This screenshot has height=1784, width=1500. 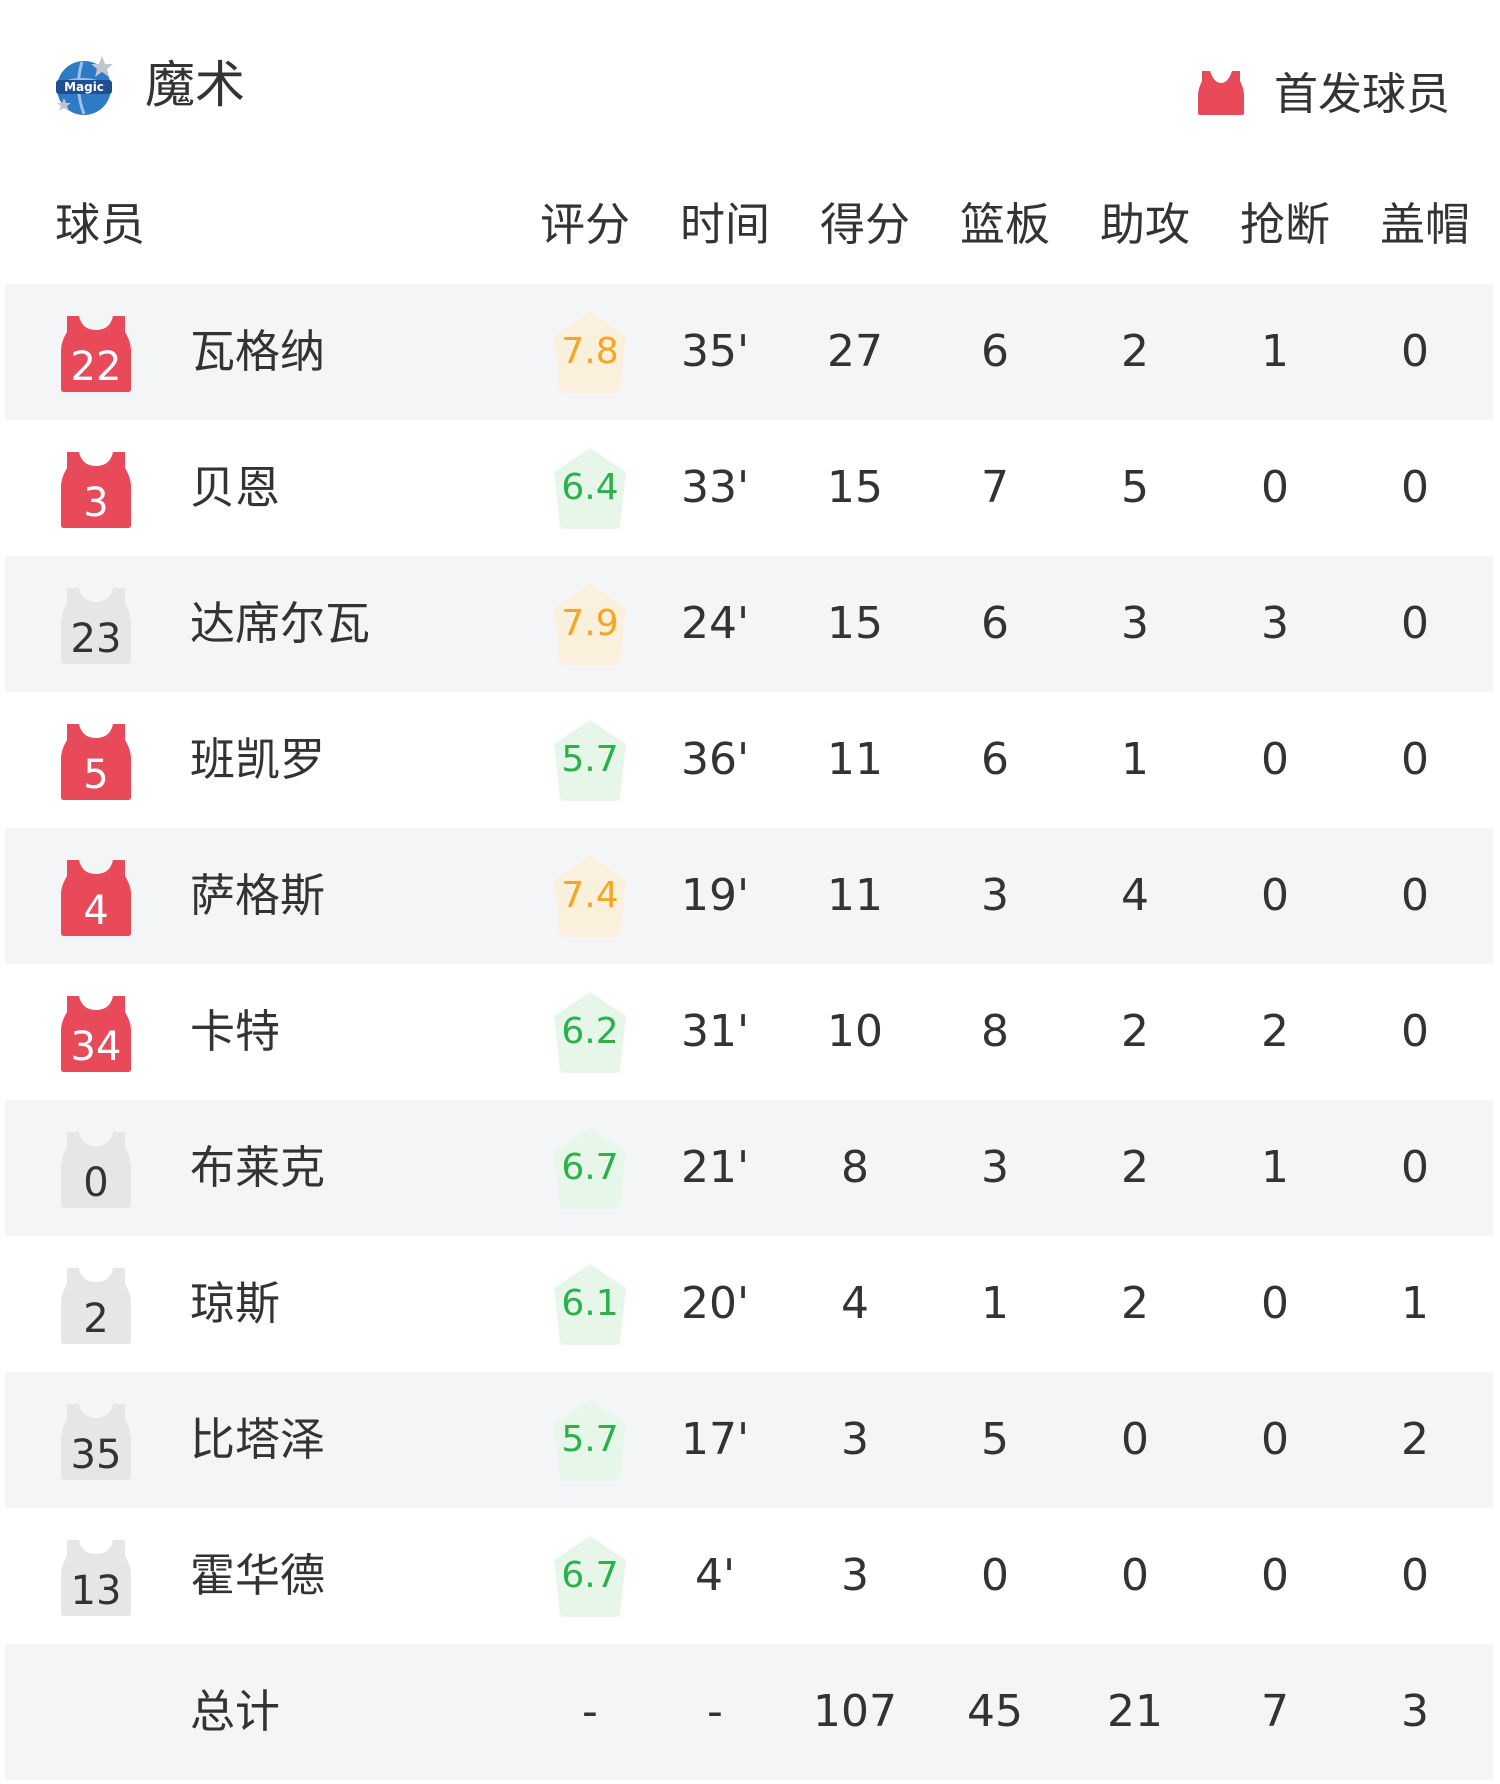 What do you see at coordinates (258, 1575) in the screenshot?
I see `player-name: 霍华德` at bounding box center [258, 1575].